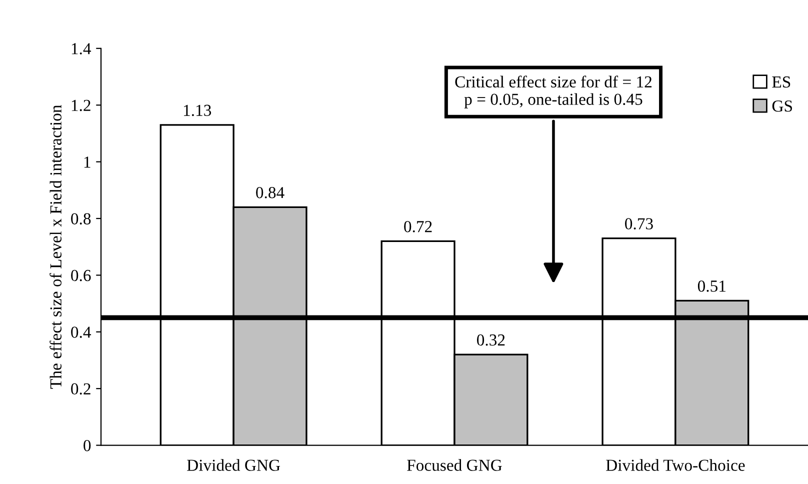 This screenshot has height=484, width=808. Describe the element at coordinates (233, 465) in the screenshot. I see `x-tick-label: Divided GNG` at that location.